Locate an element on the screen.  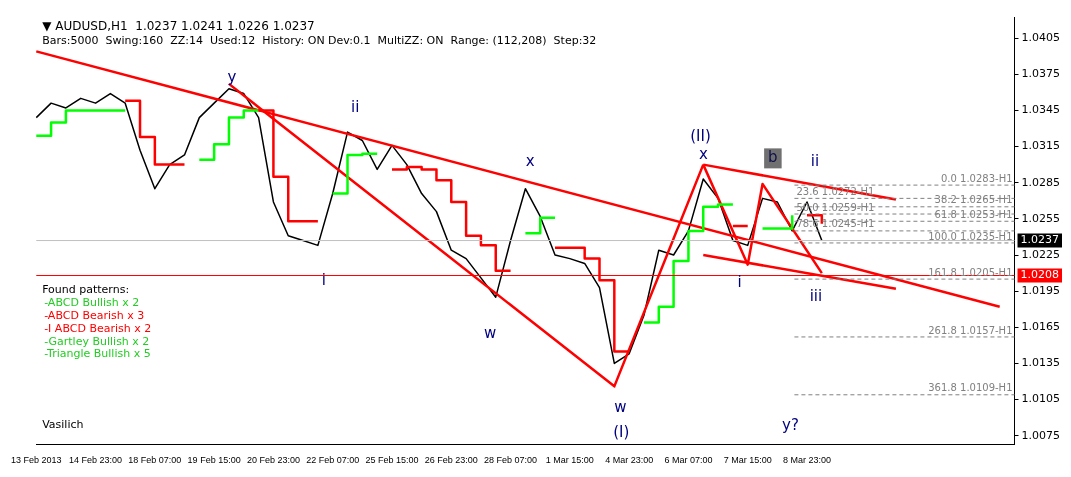
x-tick-label: 25 Feb 15:00 is located at coordinates (392, 460).